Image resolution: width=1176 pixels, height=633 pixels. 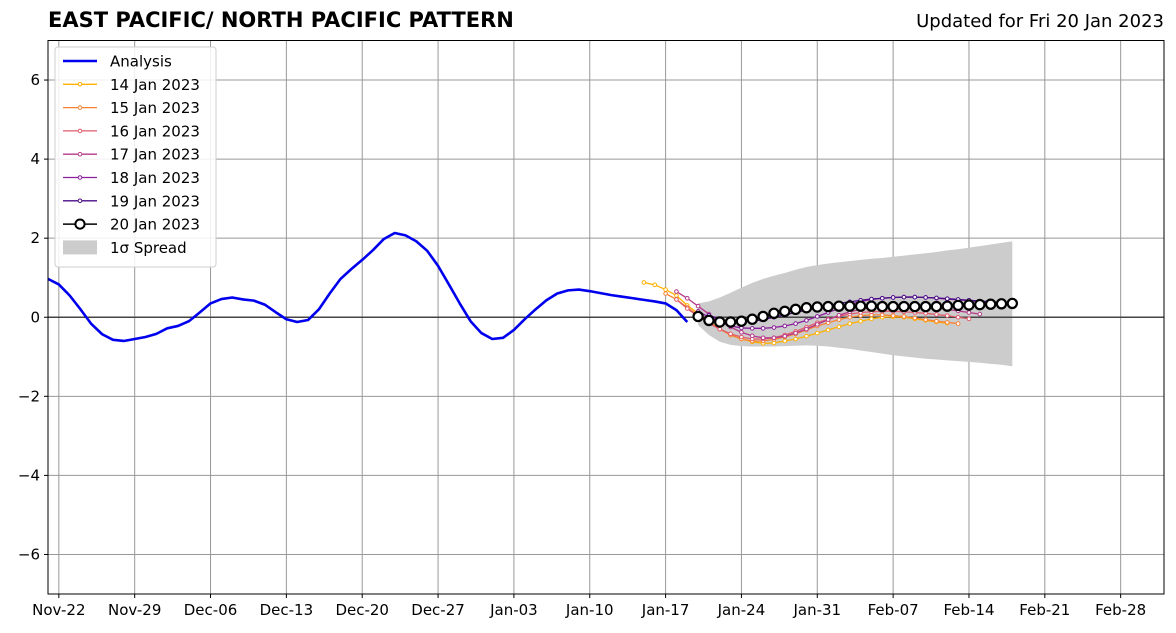 What do you see at coordinates (80, 247) in the screenshot?
I see `legend-swatch` at bounding box center [80, 247].